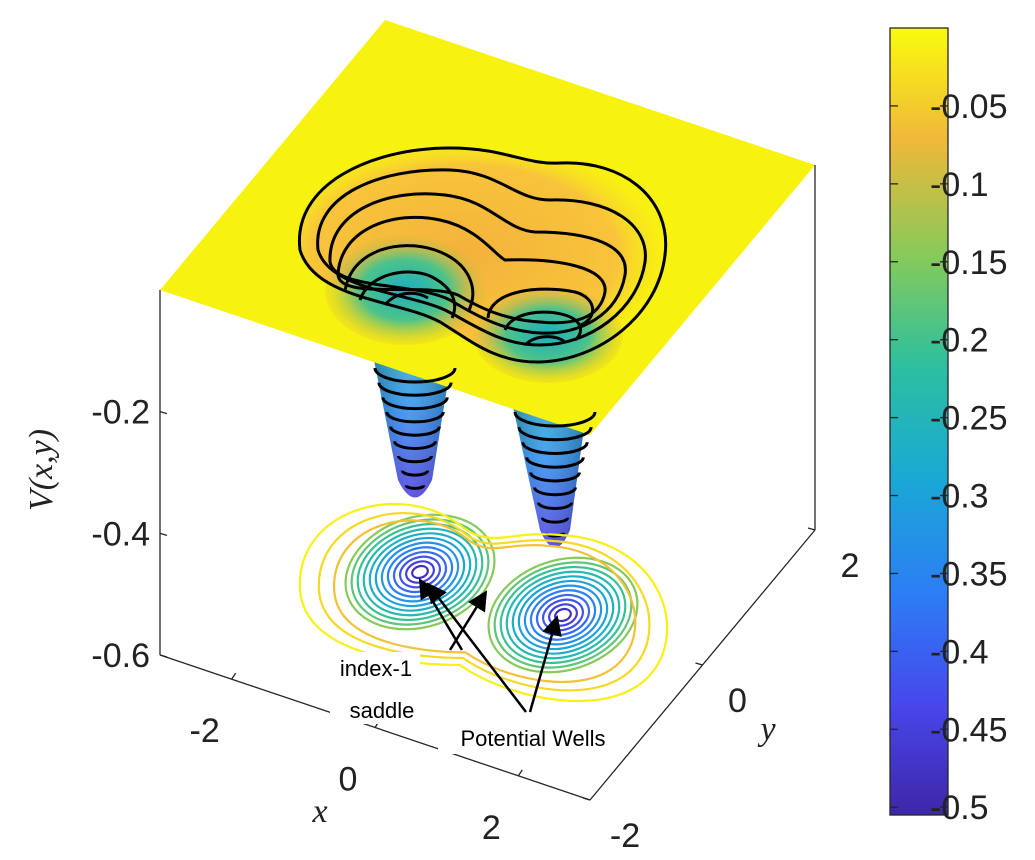 The image size is (1035, 860). Describe the element at coordinates (969, 107) in the screenshot. I see `colorbar-tick-label: -0.05` at that location.